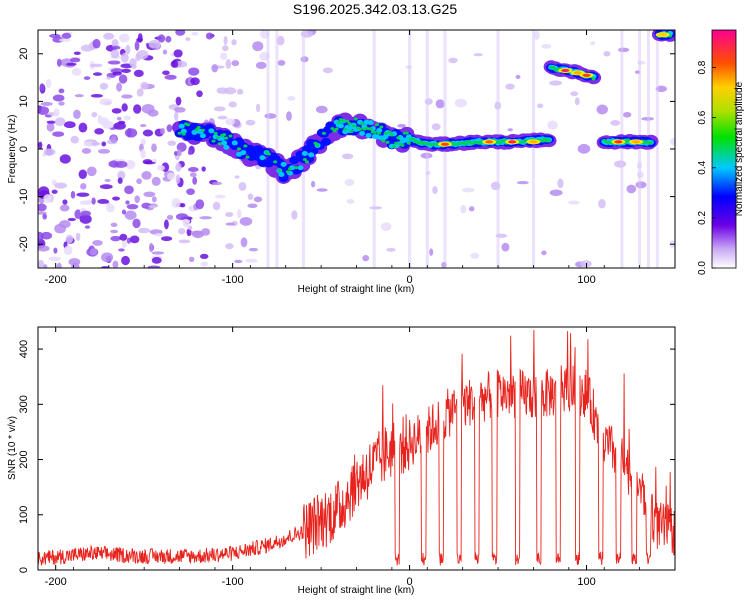 The height and width of the screenshot is (600, 750). Describe the element at coordinates (702, 117) in the screenshot. I see `colorbar-tick-label: 0.6` at that location.